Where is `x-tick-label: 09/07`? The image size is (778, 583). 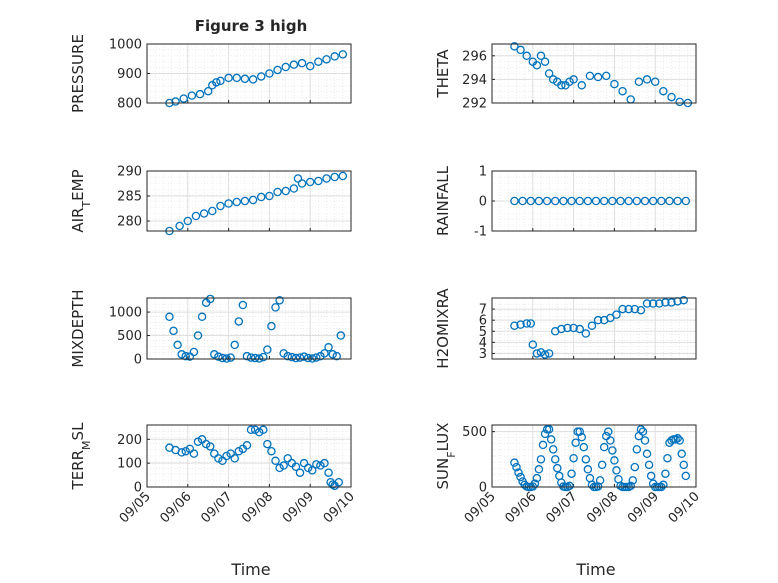
x-tick-label: 09/07 is located at coordinates (216, 507).